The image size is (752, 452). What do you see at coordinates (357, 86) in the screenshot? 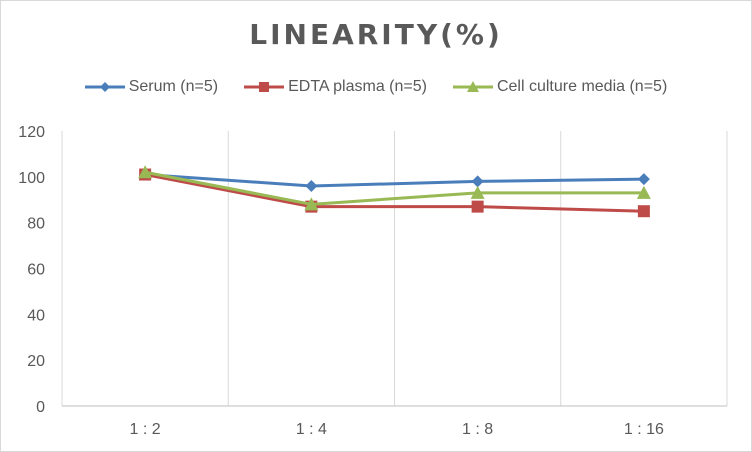
I see `legend-label-edta-plasma: EDTA plasma (n=5)` at bounding box center [357, 86].